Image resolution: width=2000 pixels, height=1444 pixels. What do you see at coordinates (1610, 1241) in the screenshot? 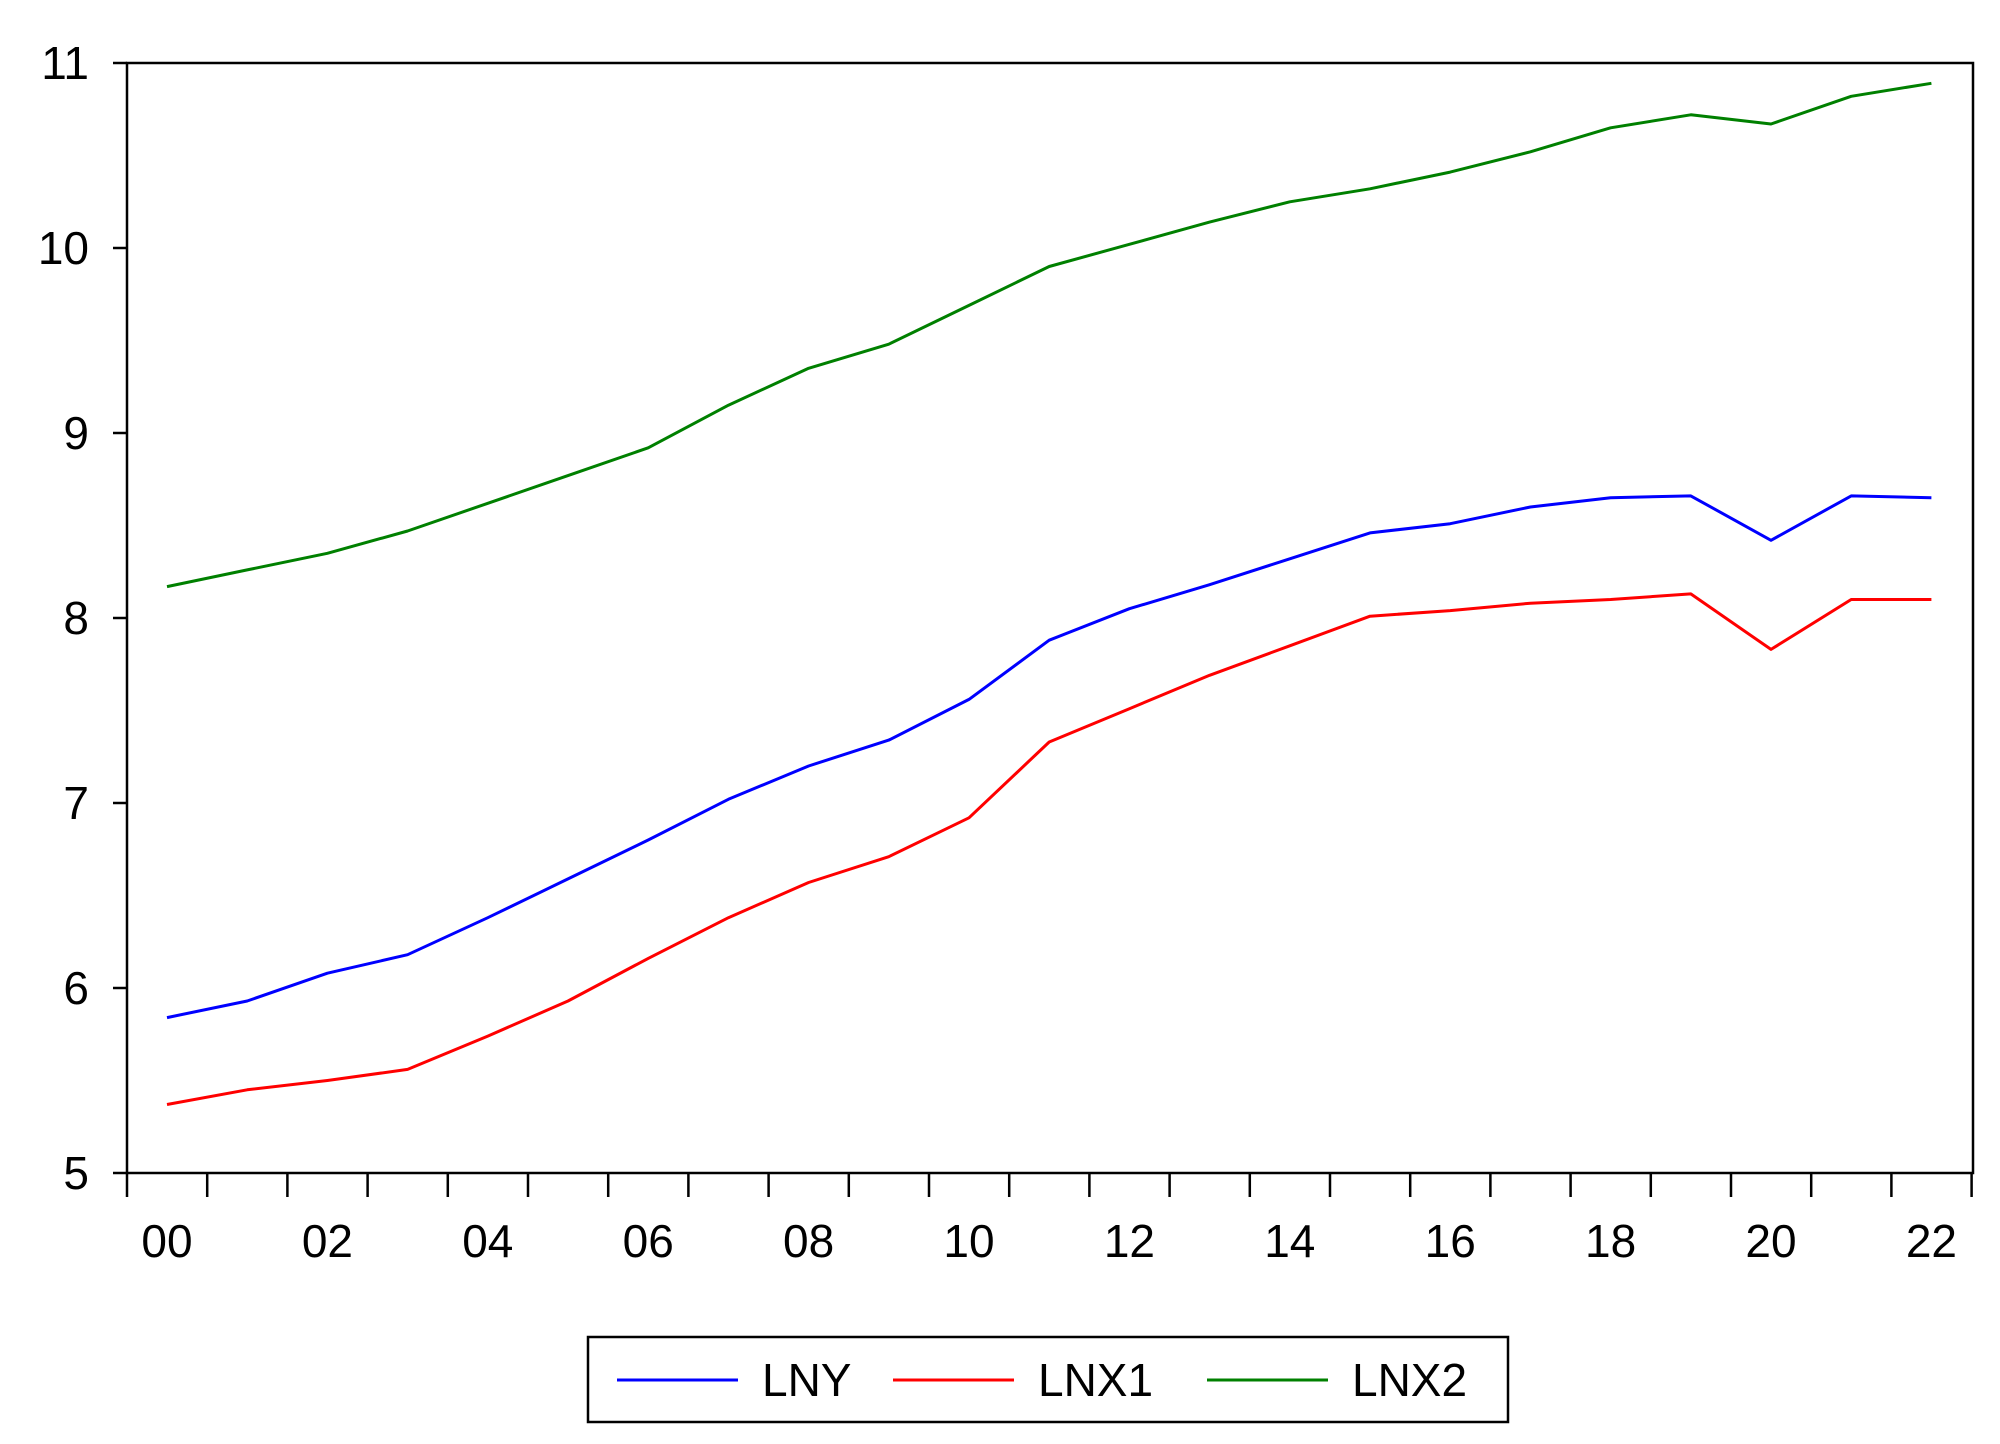
I see `x-tick-label: 18` at bounding box center [1610, 1241].